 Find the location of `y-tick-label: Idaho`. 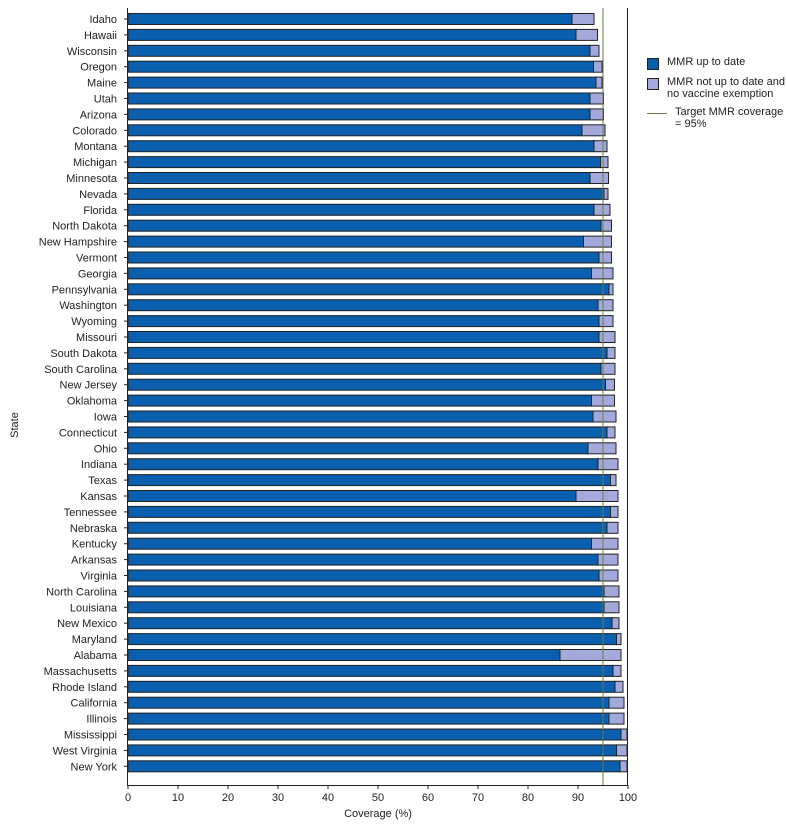

y-tick-label: Idaho is located at coordinates (103, 20).